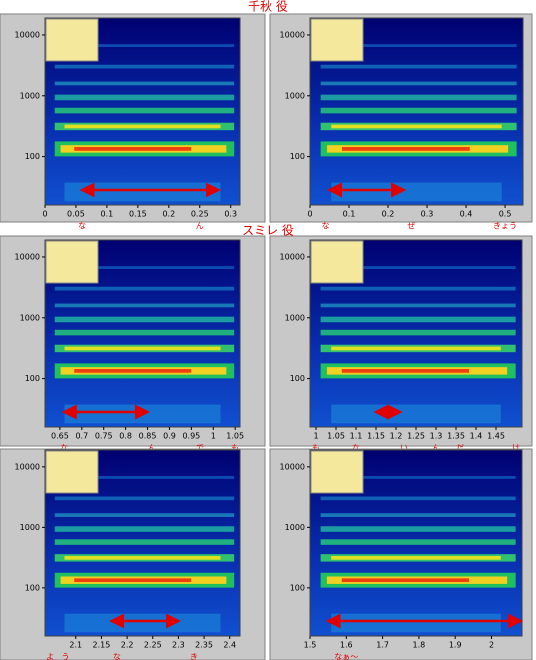 This screenshot has height=660, width=536. Describe the element at coordinates (346, 656) in the screenshot. I see `phoneme-label: なぁ〜` at that location.